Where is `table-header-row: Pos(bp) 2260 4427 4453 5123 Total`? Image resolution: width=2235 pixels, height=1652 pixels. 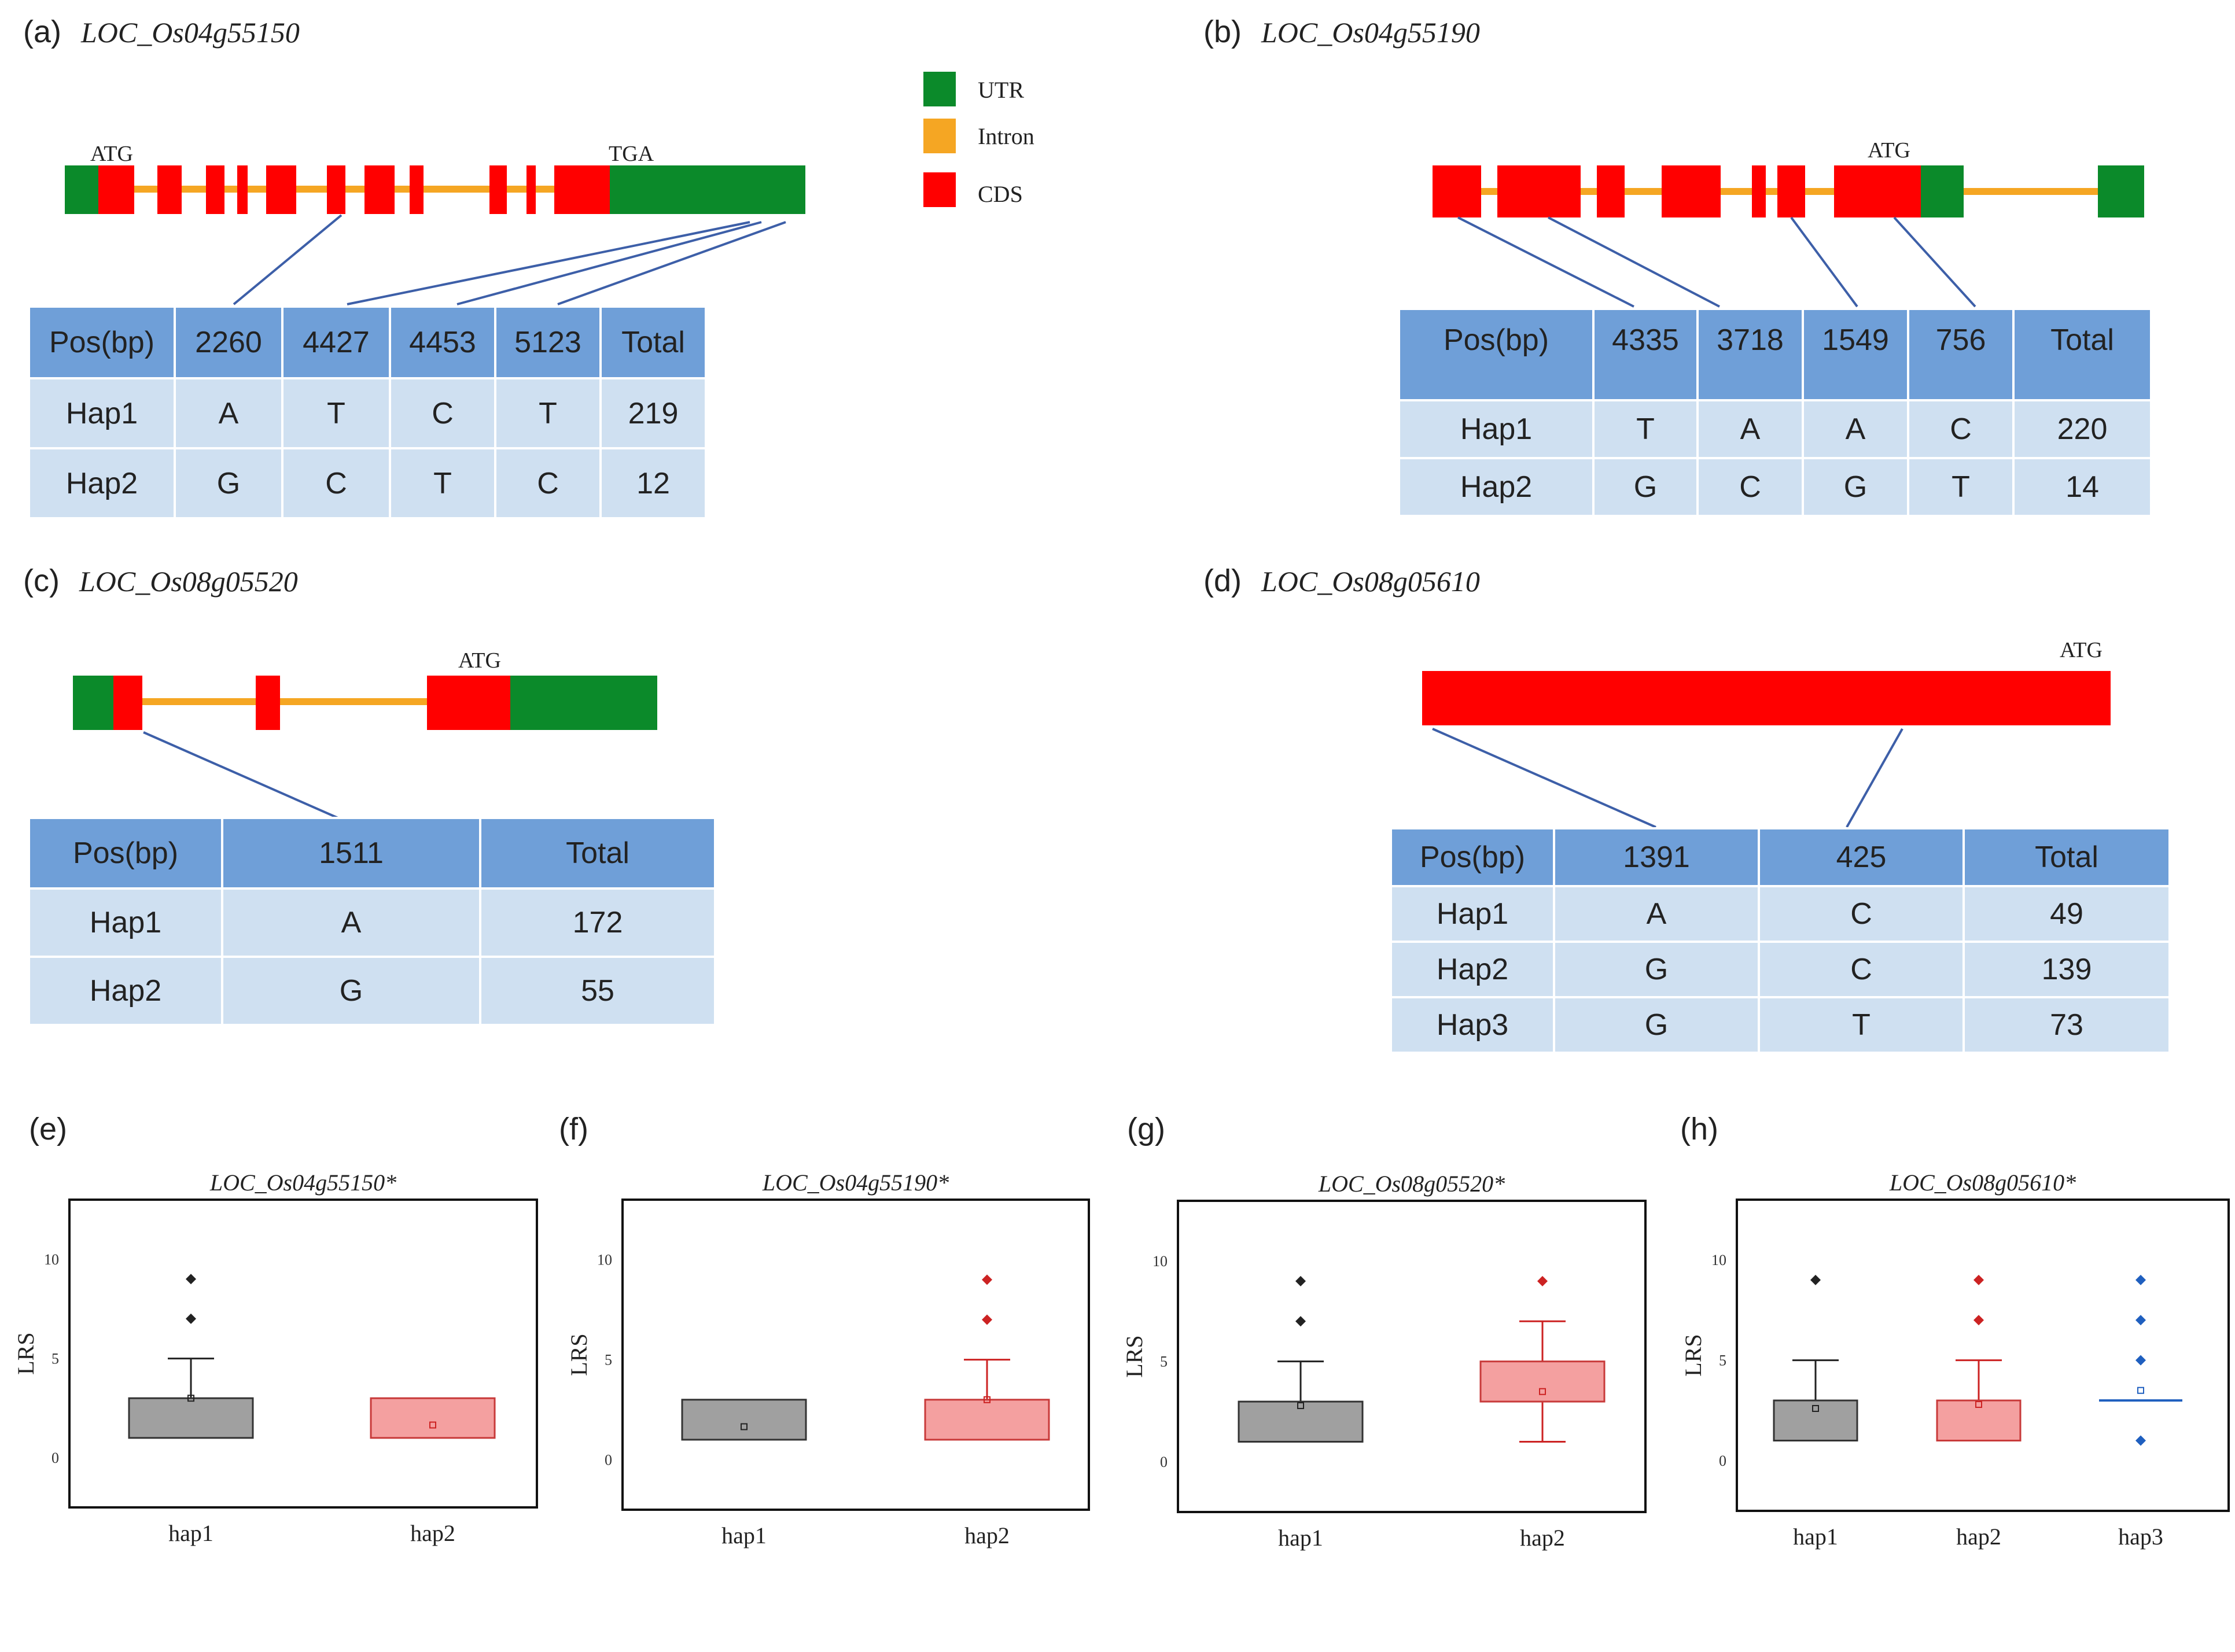
table-header-row: Pos(bp) 2260 4427 4453 5123 Total is located at coordinates (368, 342).